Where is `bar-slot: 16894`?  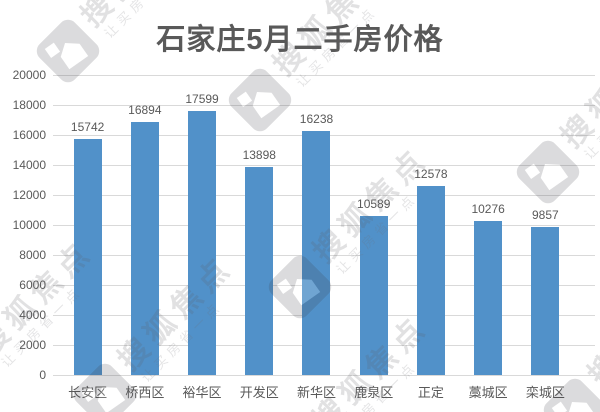
bar-slot: 16894 is located at coordinates (144, 225).